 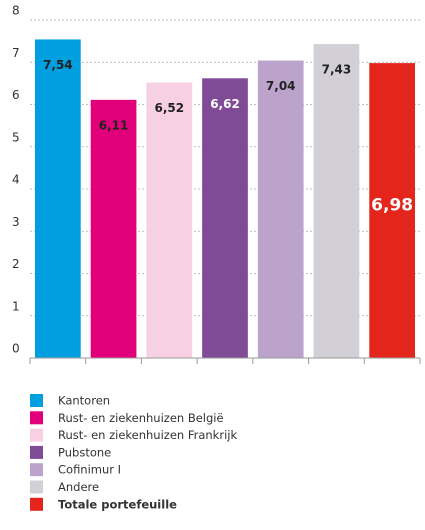 What do you see at coordinates (84, 452) in the screenshot?
I see `legend-label: Pubstone` at bounding box center [84, 452].